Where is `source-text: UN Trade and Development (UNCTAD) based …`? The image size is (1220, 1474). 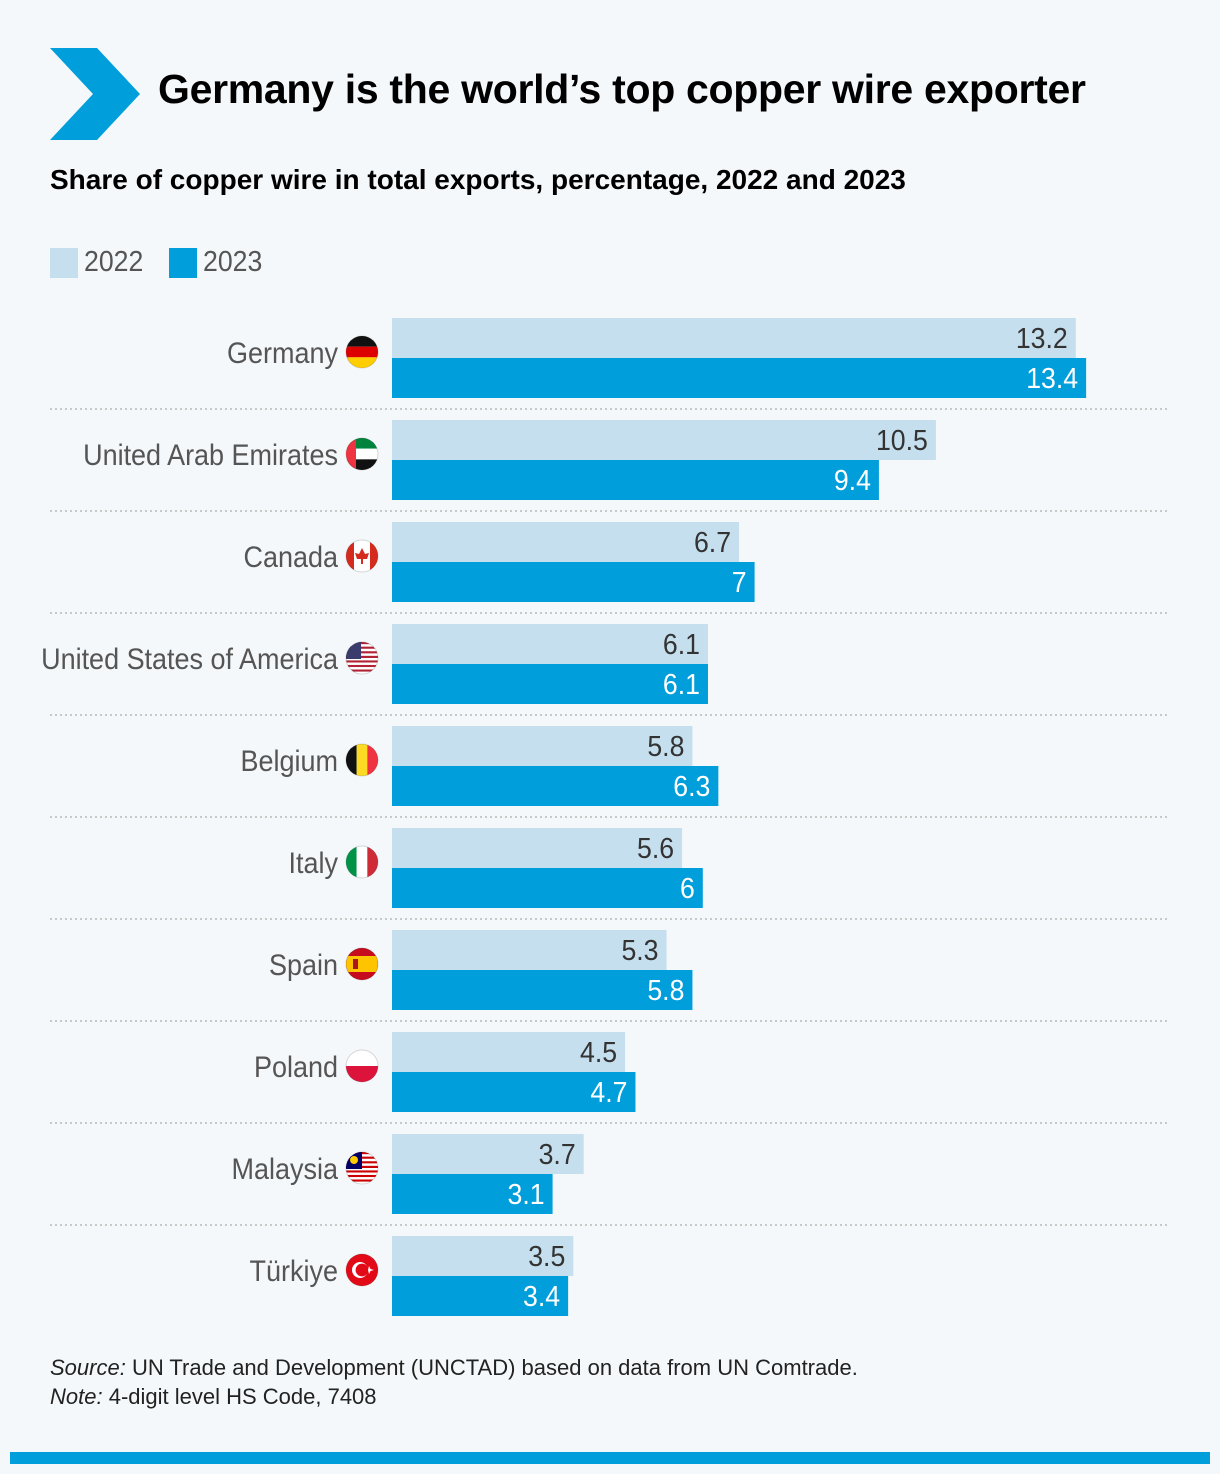 source-text: UN Trade and Development (UNCTAD) based … is located at coordinates (491, 1367).